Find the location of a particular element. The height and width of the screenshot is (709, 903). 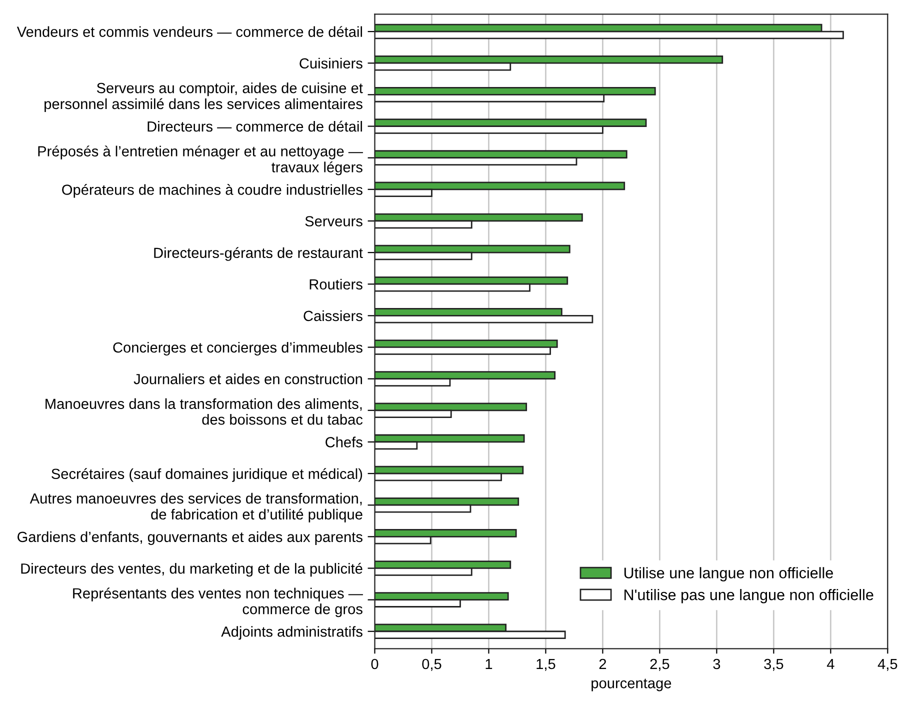

y-tick-label: Directeurs-gérants de restaurant is located at coordinates (258, 254).